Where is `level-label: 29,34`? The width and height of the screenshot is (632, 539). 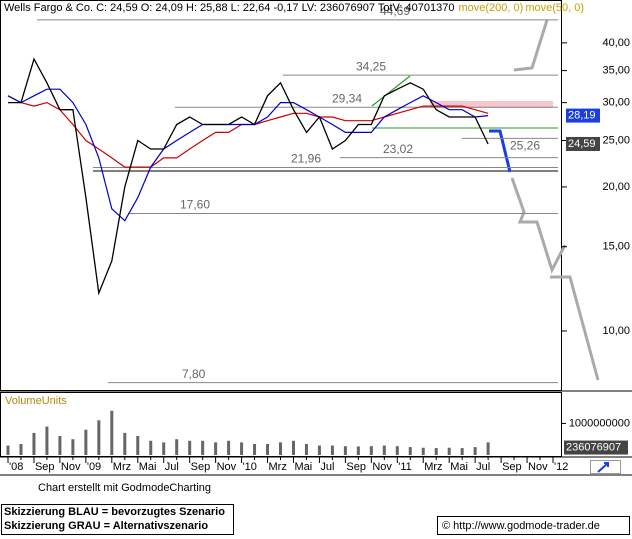
level-label: 29,34 is located at coordinates (347, 98).